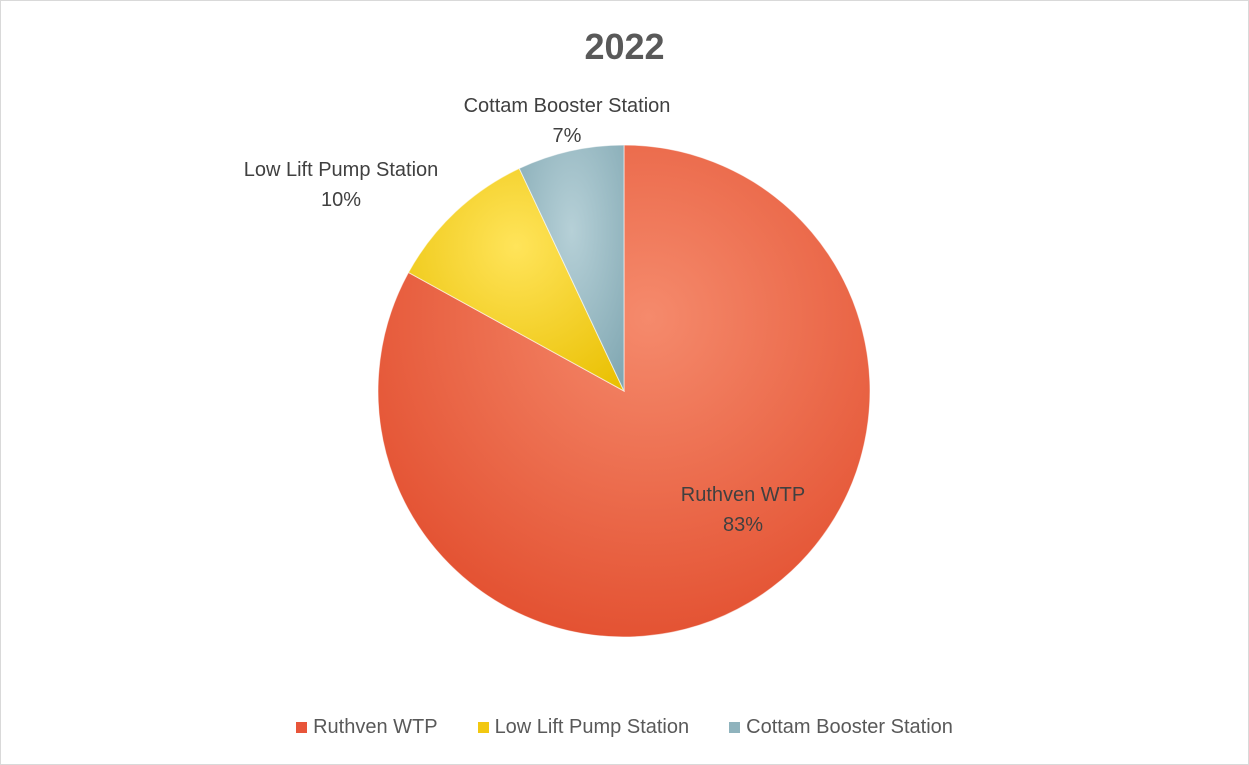 The width and height of the screenshot is (1249, 765). What do you see at coordinates (341, 170) in the screenshot?
I see `data-label-name-low-lift-pump-station: Low Lift Pump Station` at bounding box center [341, 170].